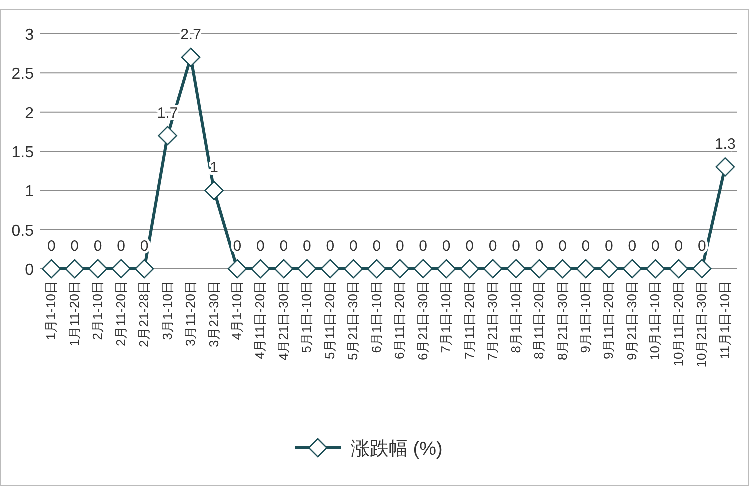  I want to click on x-tick-label: 4月1-10日, so click(236, 310).